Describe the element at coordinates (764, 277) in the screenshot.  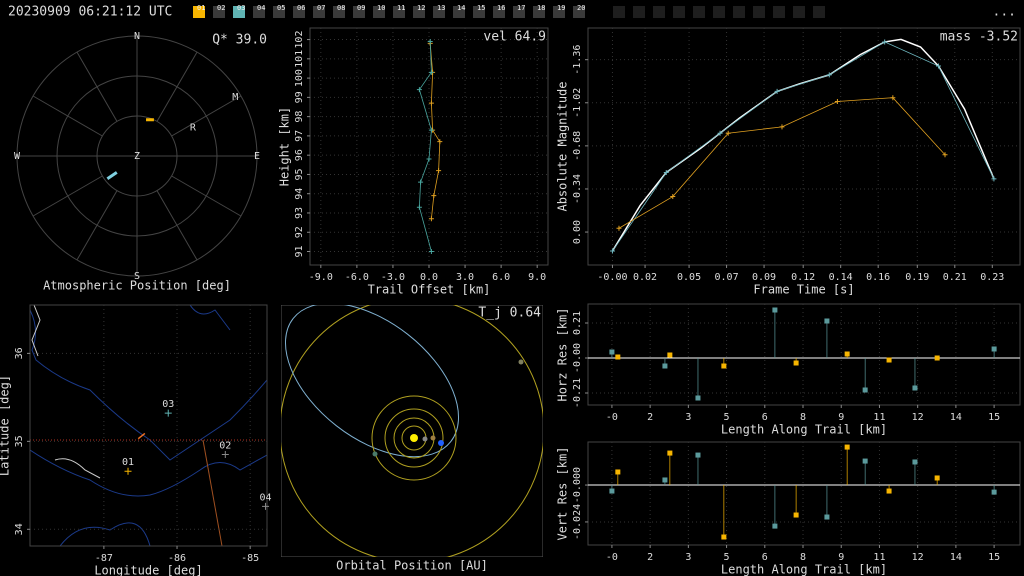
I see `x-tick-label: 0.09` at that location.